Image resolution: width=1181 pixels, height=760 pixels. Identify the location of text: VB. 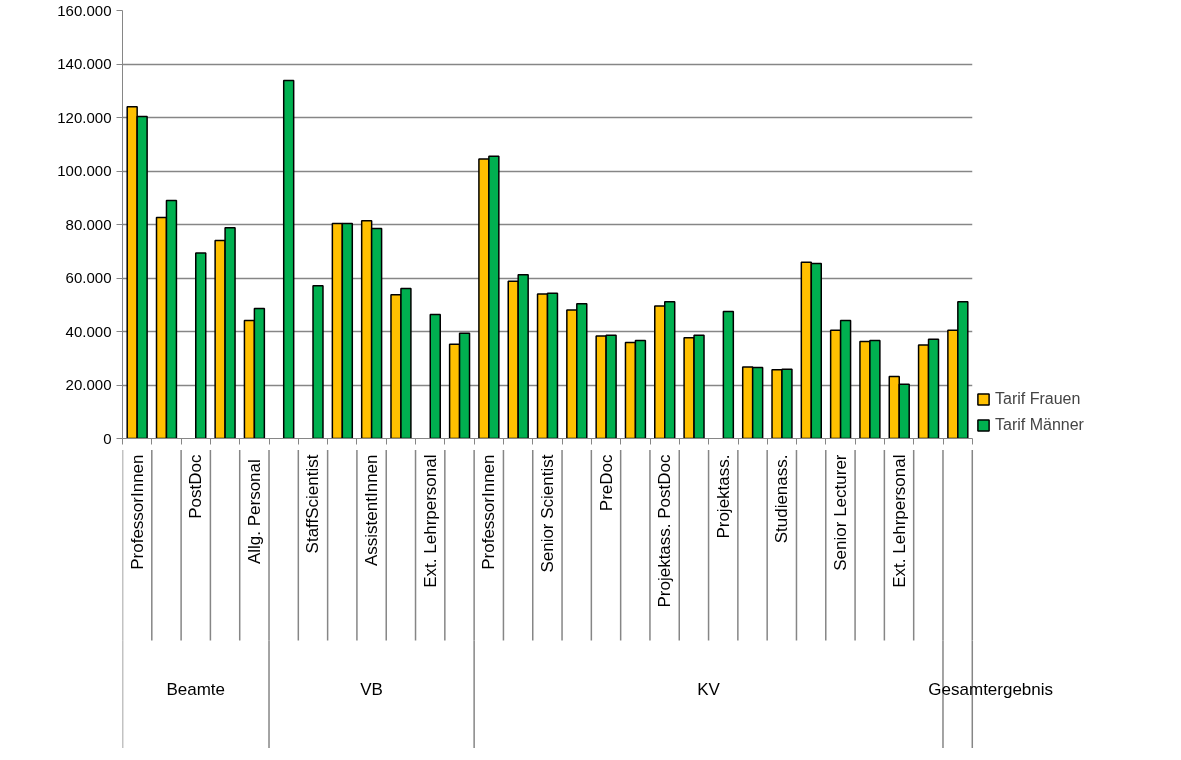
(371, 689).